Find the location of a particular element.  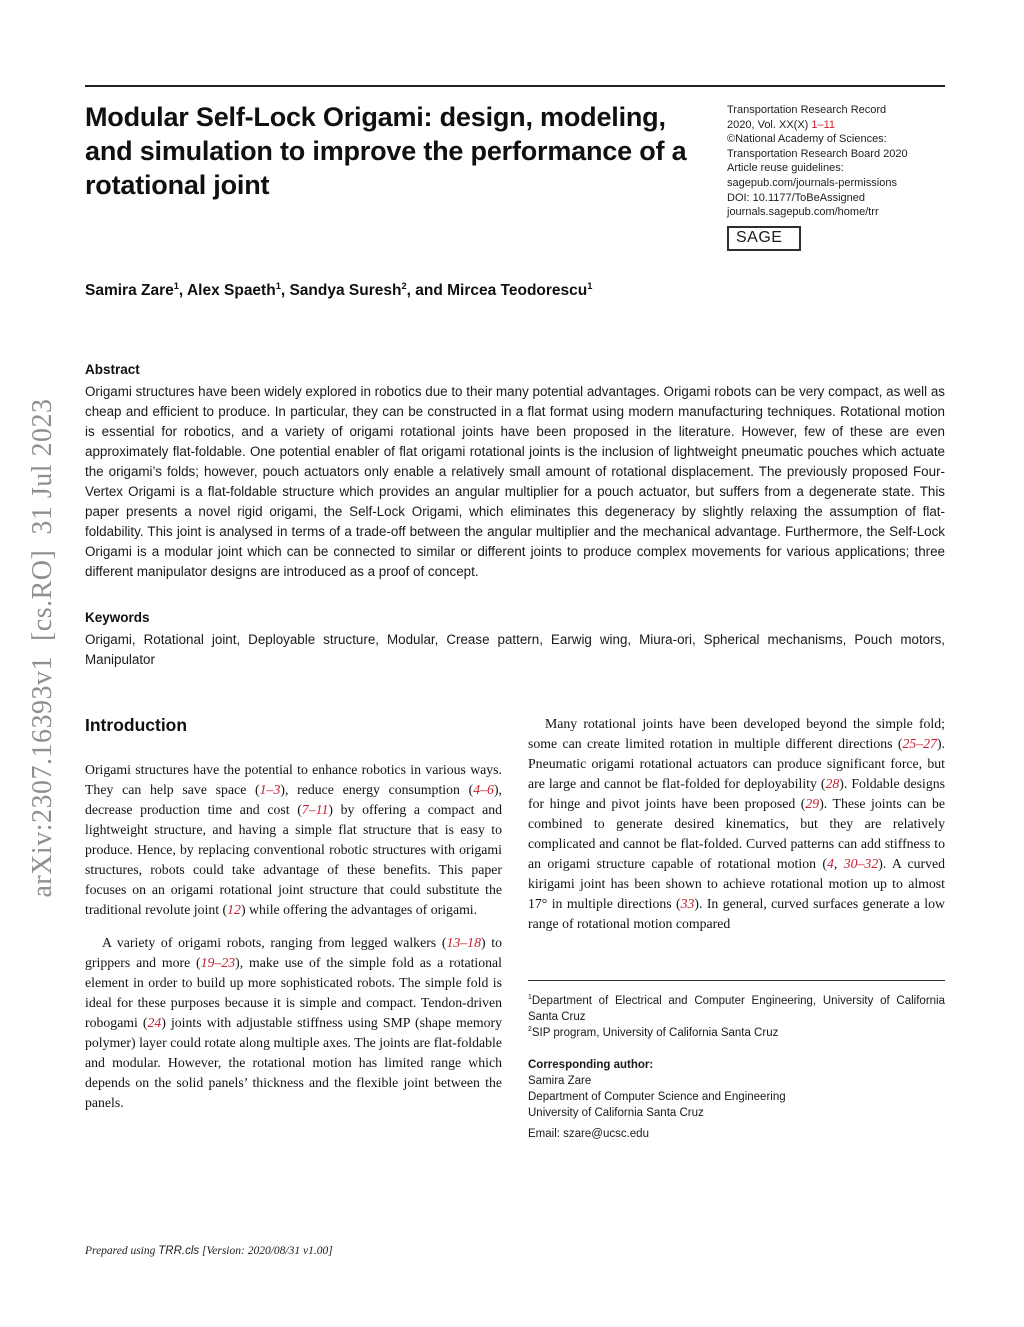

citation-link: 29 is located at coordinates (812, 803).